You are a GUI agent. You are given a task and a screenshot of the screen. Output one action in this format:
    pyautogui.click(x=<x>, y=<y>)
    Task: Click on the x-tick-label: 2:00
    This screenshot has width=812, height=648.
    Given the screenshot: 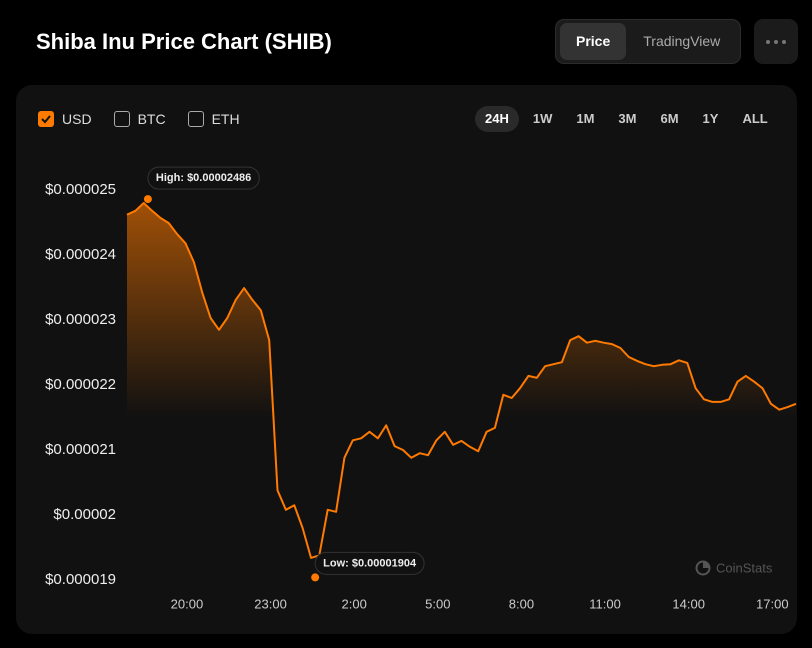 What is the action you would take?
    pyautogui.click(x=354, y=603)
    